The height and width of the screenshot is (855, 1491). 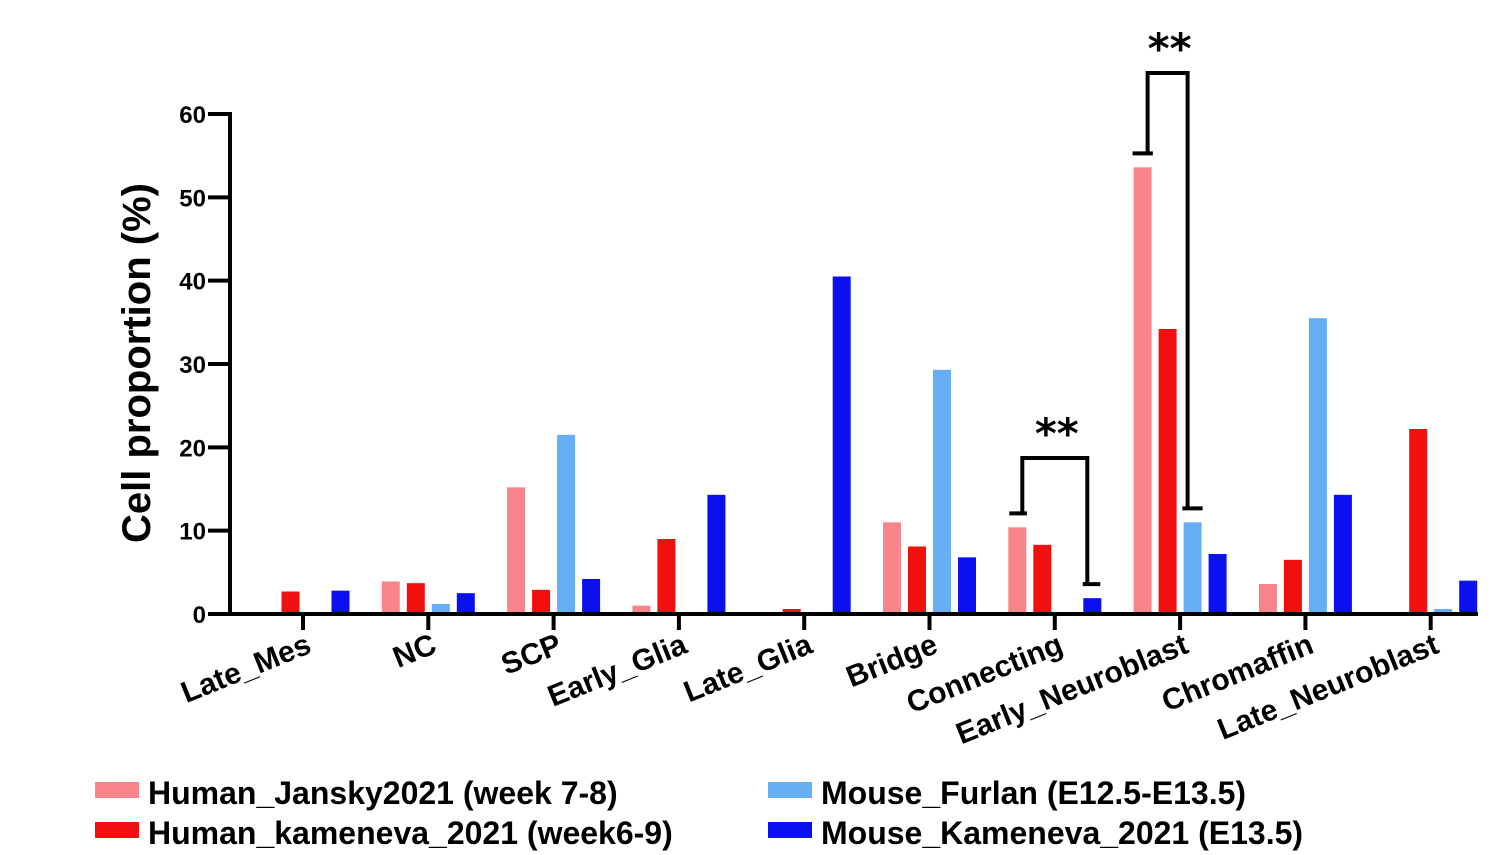 What do you see at coordinates (414, 651) in the screenshot?
I see `x-tick-label-nc: NC` at bounding box center [414, 651].